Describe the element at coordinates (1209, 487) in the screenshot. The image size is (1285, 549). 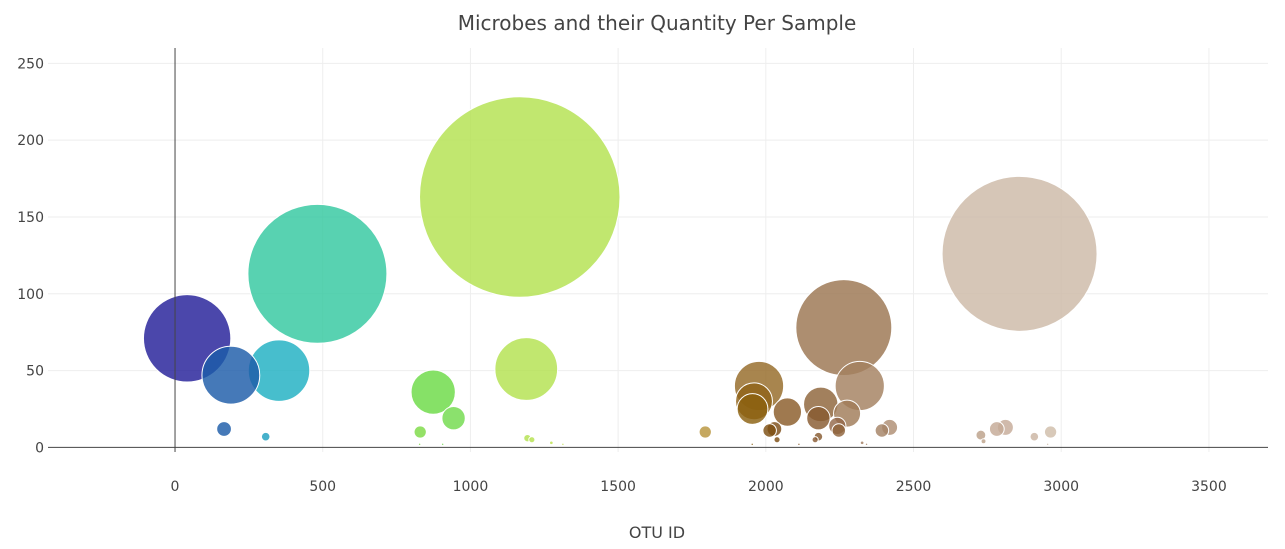
I see `x-tick-label: 3500` at that location.